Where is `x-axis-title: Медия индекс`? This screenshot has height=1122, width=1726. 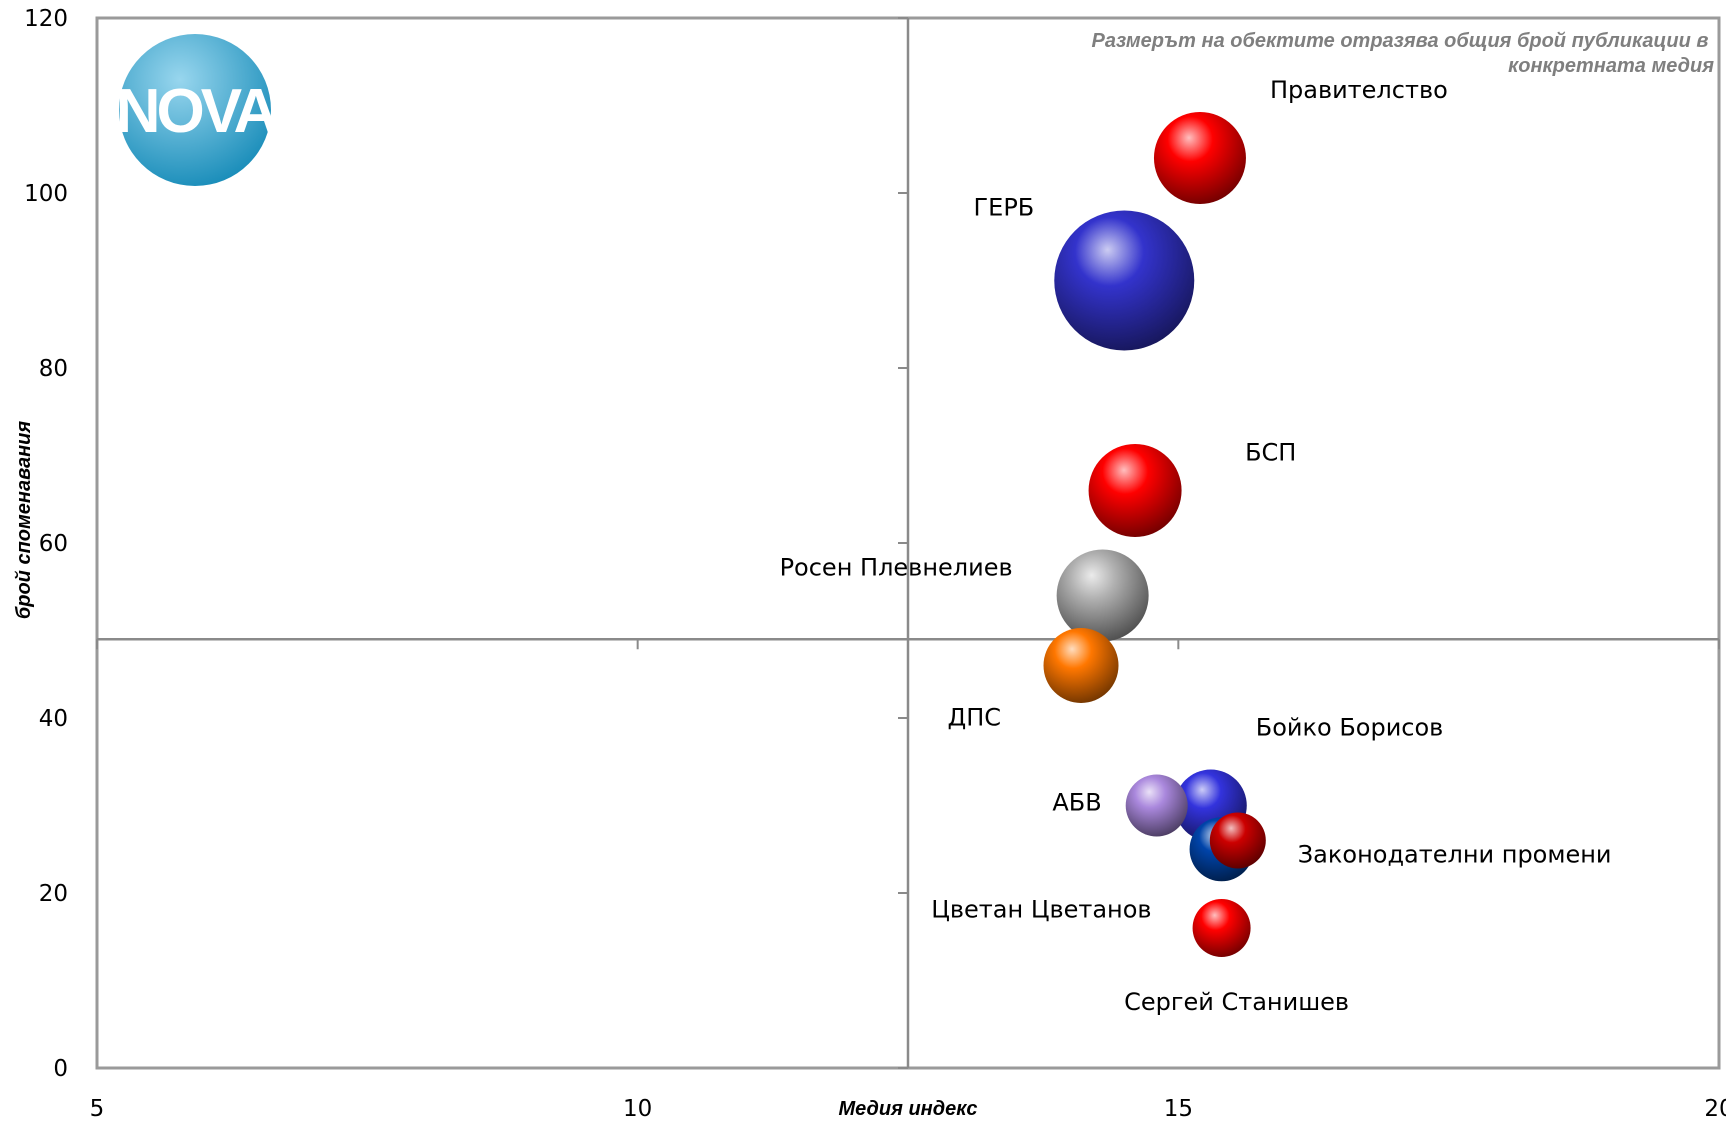 x-axis-title: Медия индекс is located at coordinates (908, 1109).